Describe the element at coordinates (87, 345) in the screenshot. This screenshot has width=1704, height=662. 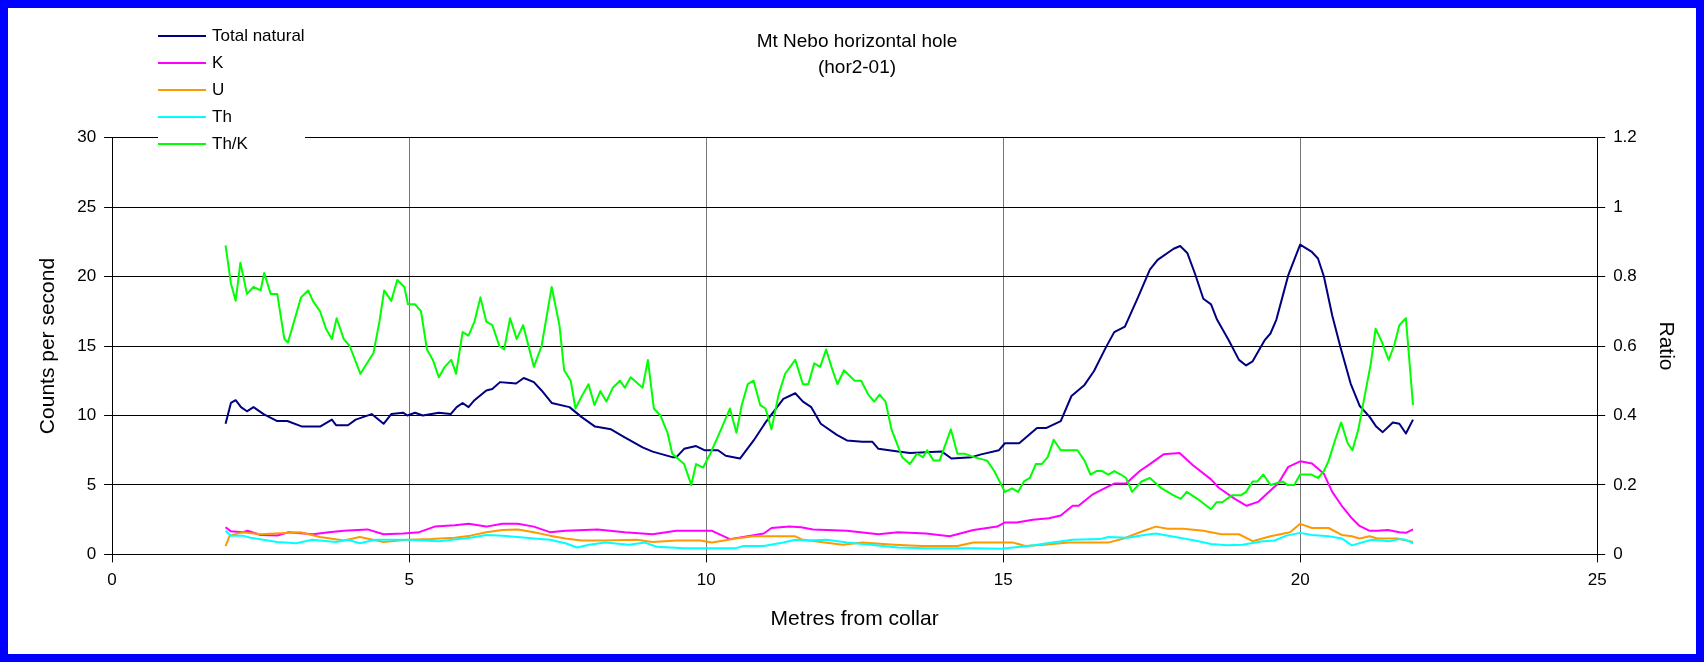
I see `y-tick-label: 15` at that location.